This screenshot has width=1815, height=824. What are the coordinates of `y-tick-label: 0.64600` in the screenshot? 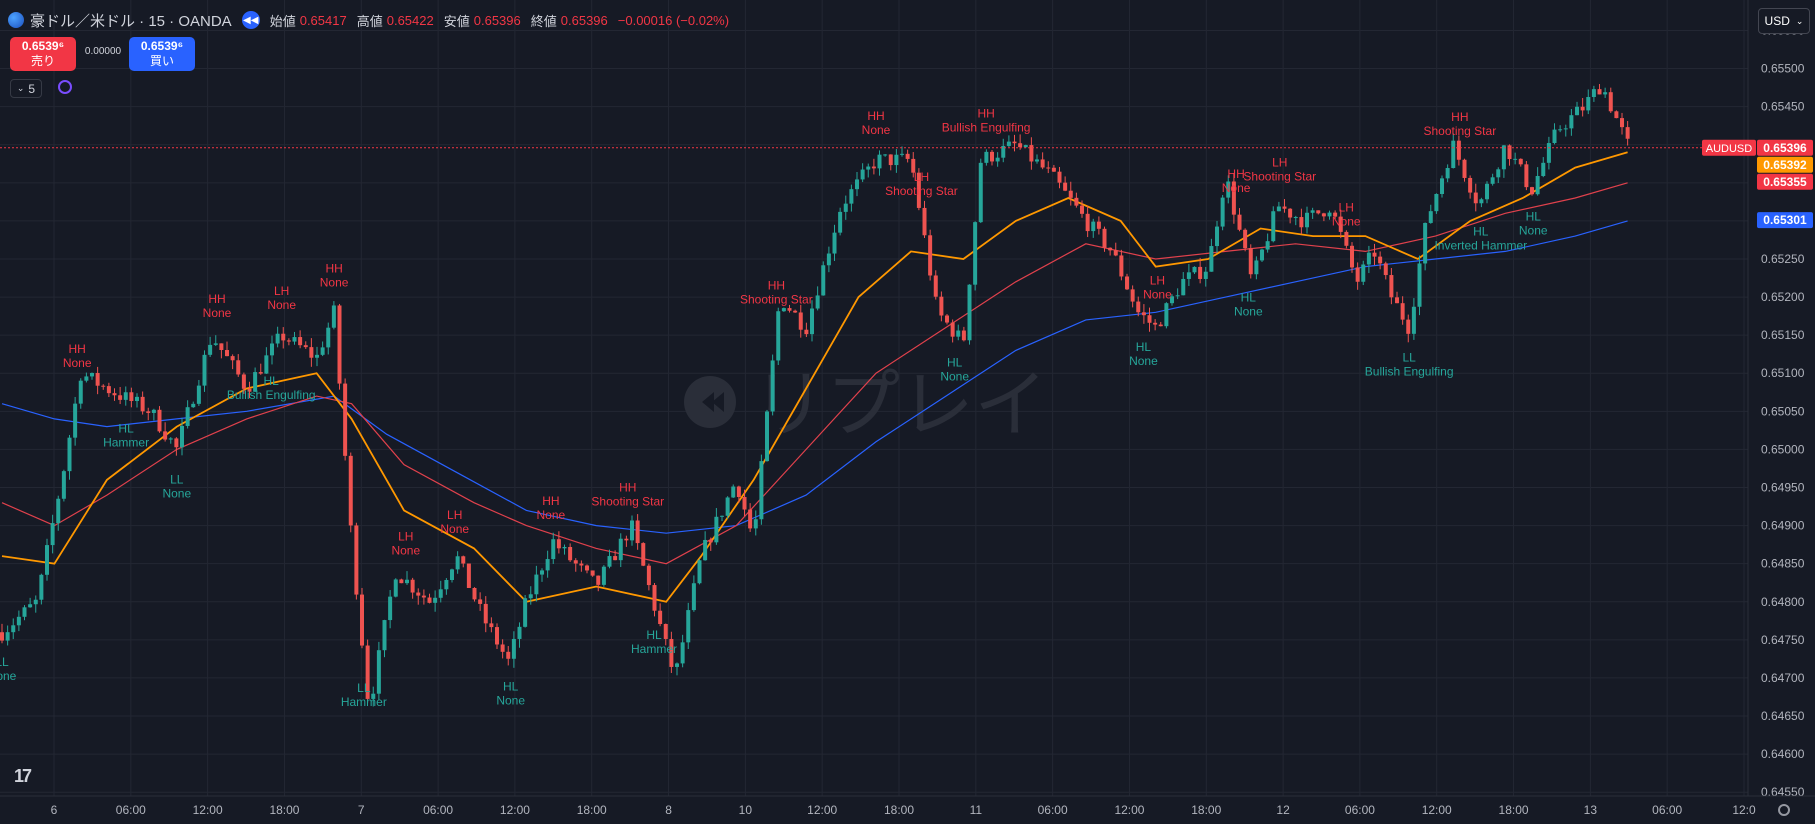 It's located at (1783, 754).